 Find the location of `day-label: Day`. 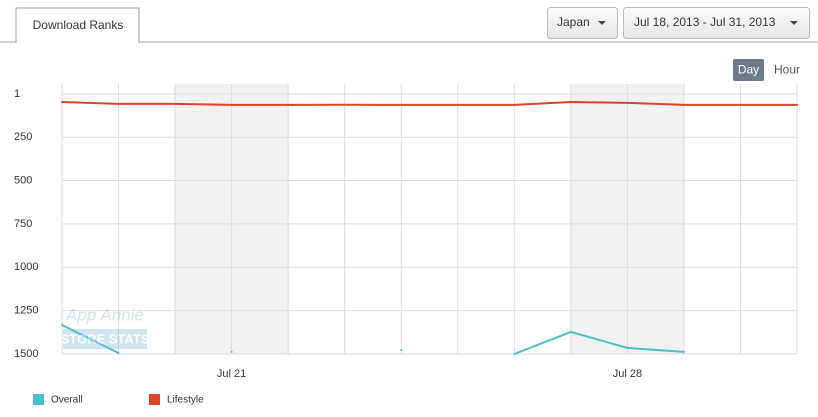

day-label: Day is located at coordinates (748, 70).